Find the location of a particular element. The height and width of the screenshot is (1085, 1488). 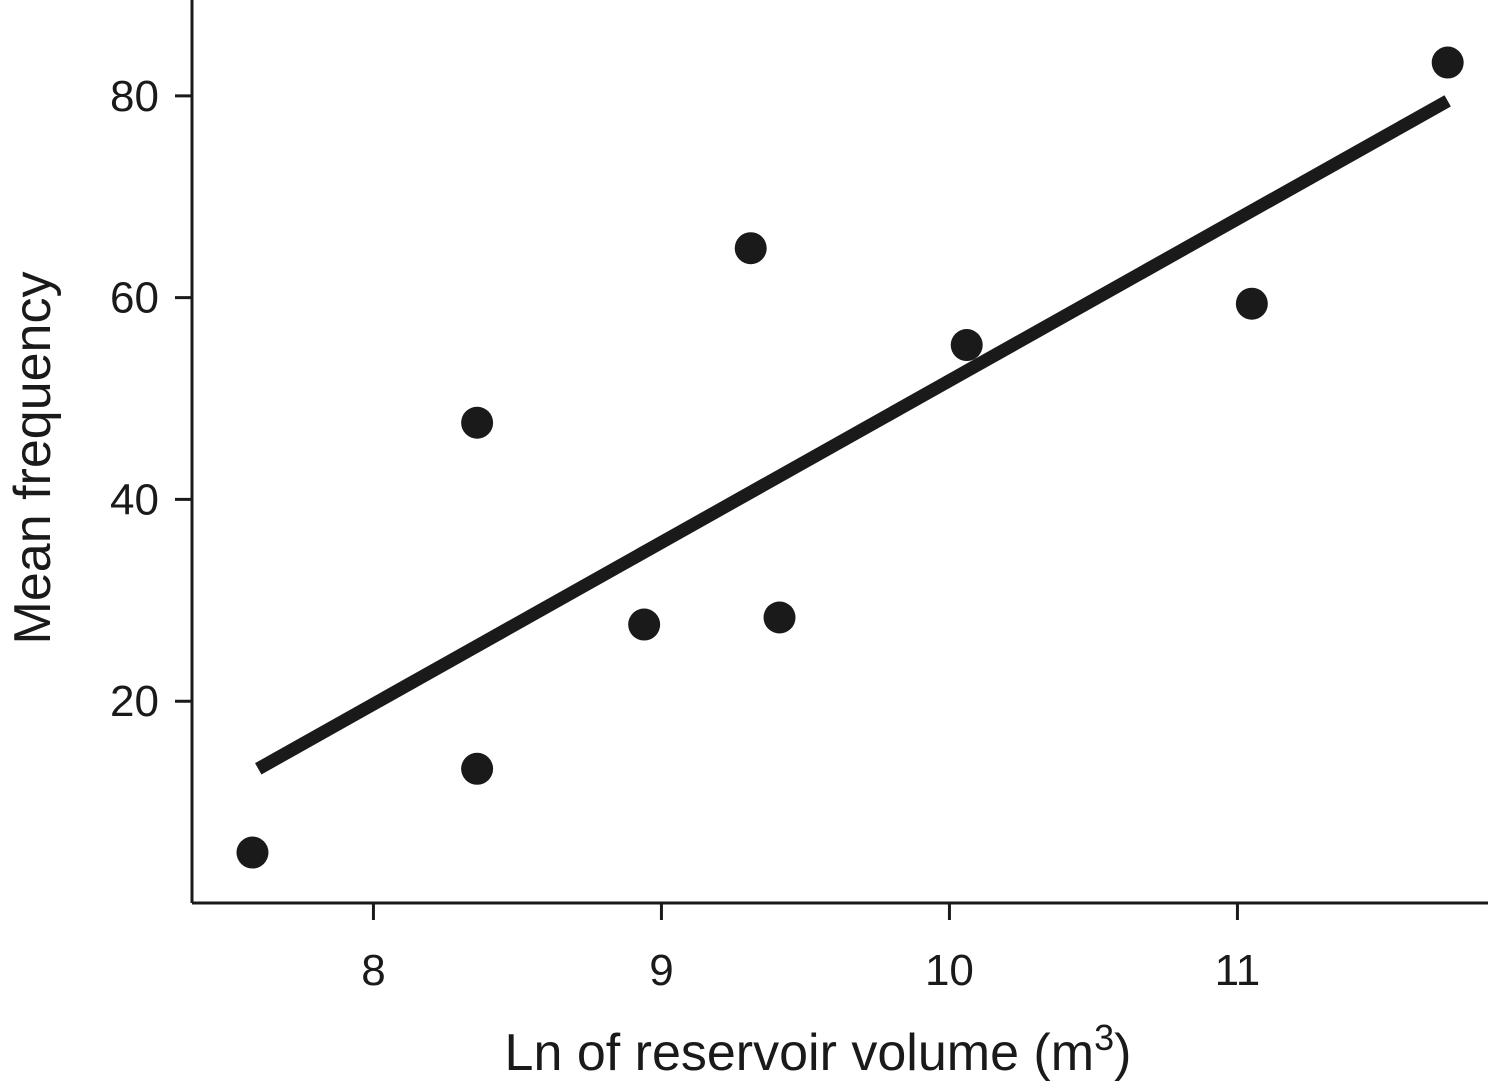

x-axis-title-main: Ln of reservoir volume (m is located at coordinates (800, 1053).